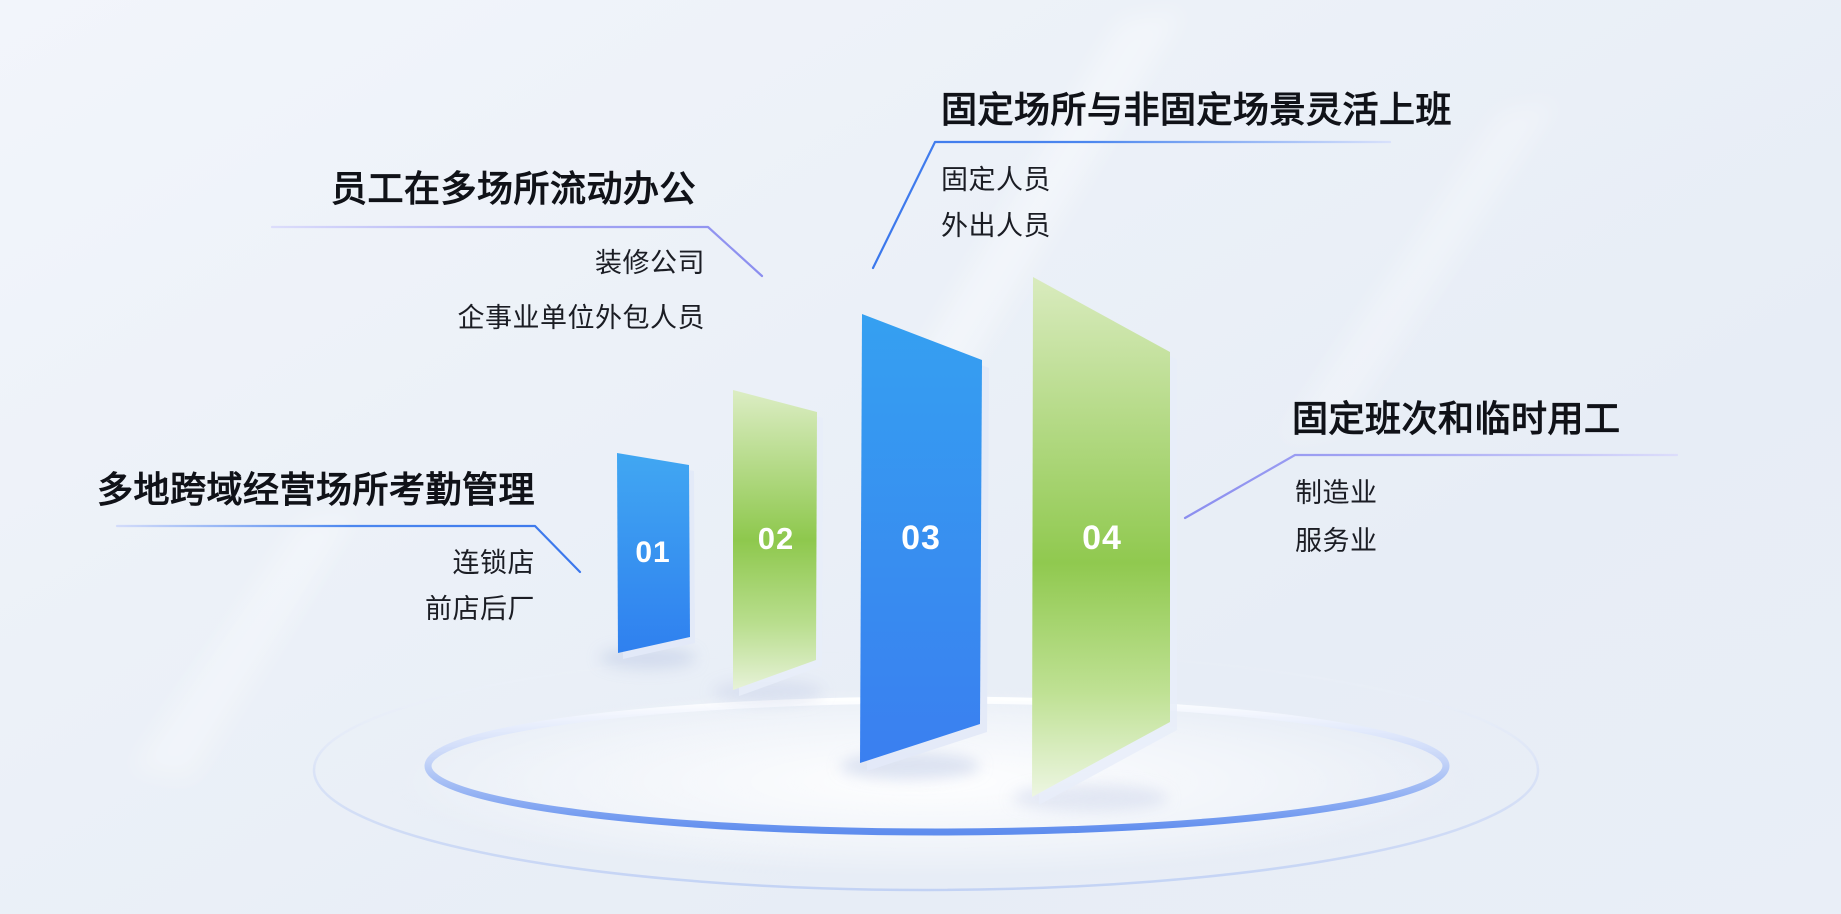 This screenshot has height=914, width=1841. I want to click on panel-04-face, so click(1101, 537).